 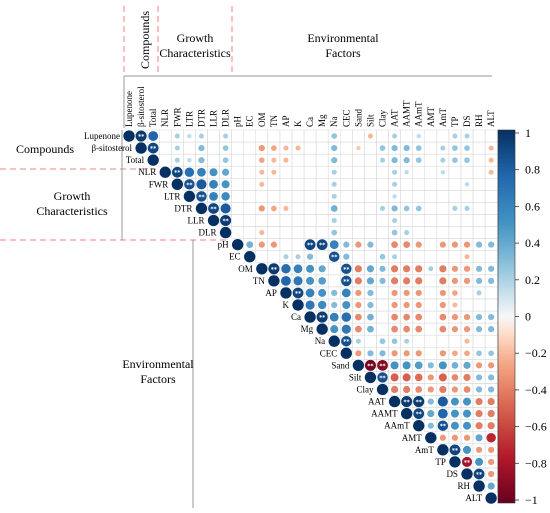 What do you see at coordinates (177, 172) in the screenshot?
I see `corr-circle-nlr-fwr` at bounding box center [177, 172].